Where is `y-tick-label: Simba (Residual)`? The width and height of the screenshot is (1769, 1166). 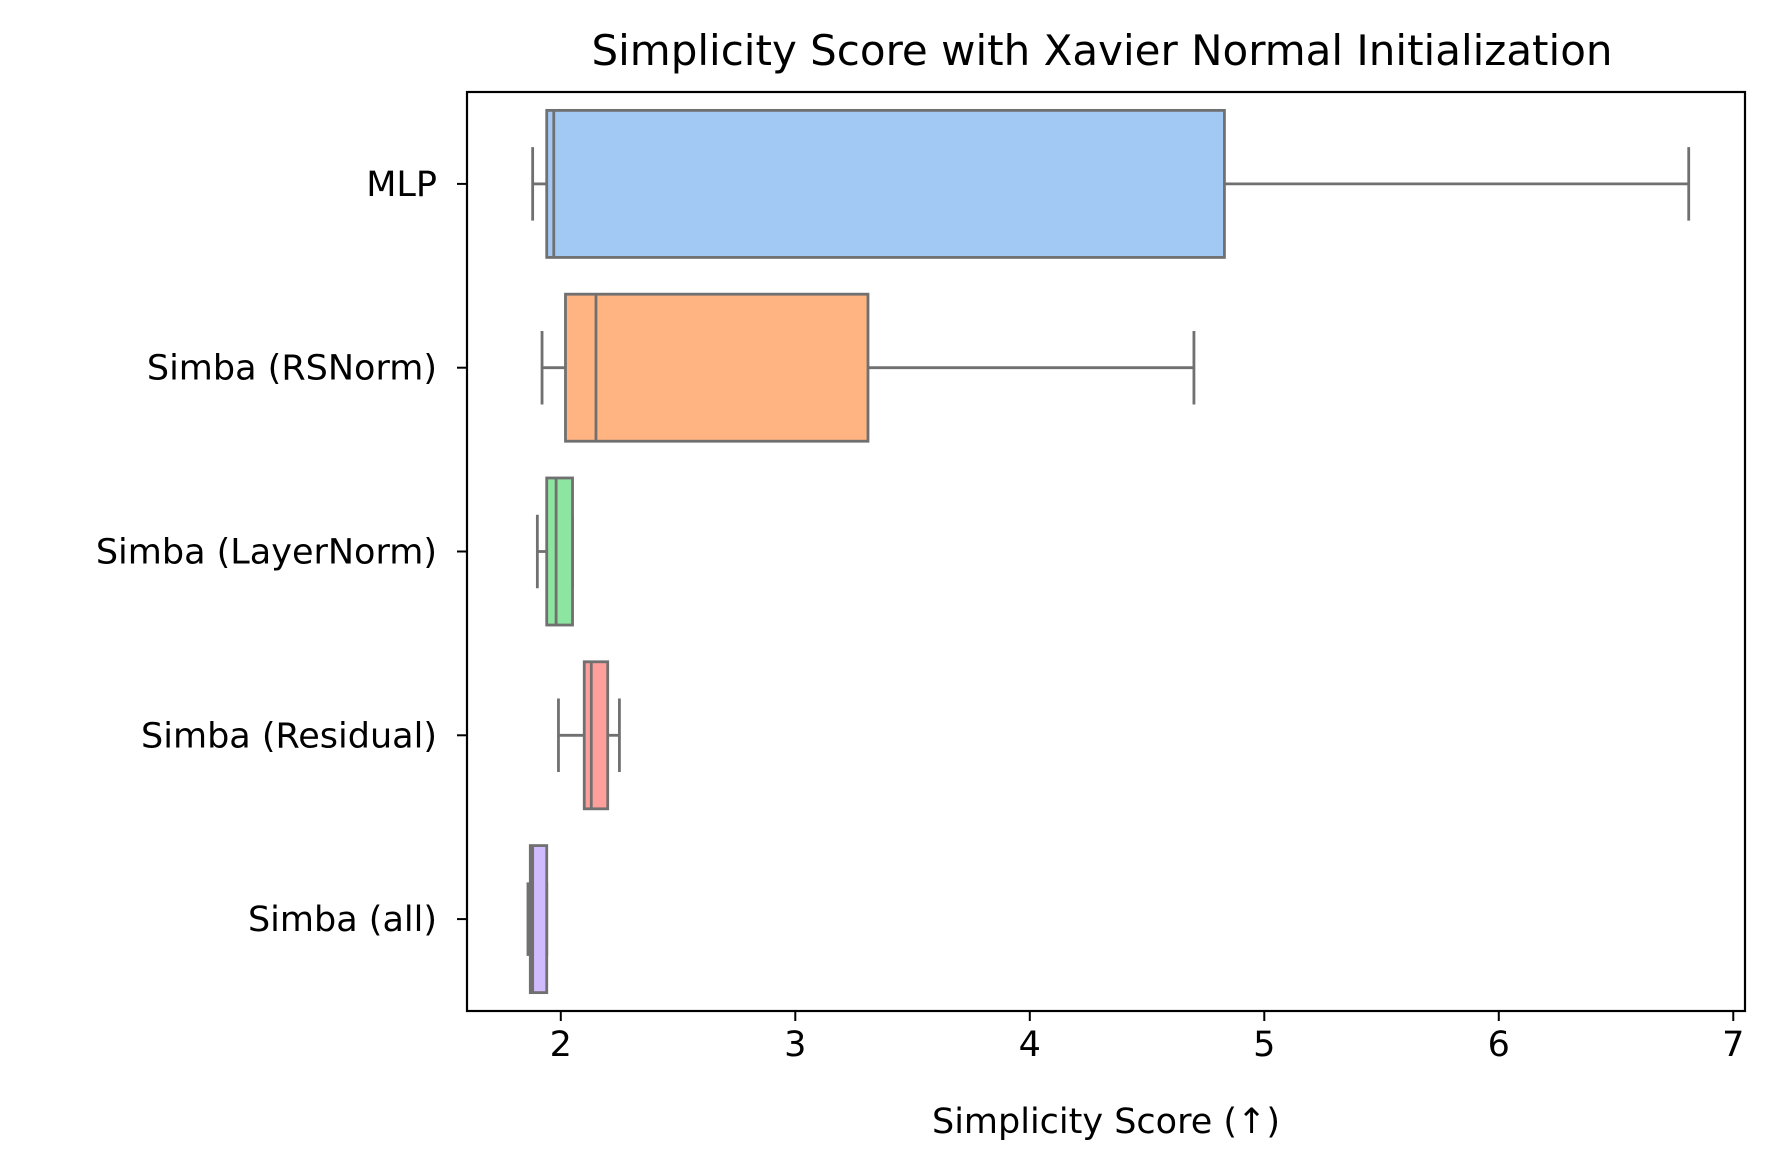
y-tick-label: Simba (Residual) is located at coordinates (289, 736).